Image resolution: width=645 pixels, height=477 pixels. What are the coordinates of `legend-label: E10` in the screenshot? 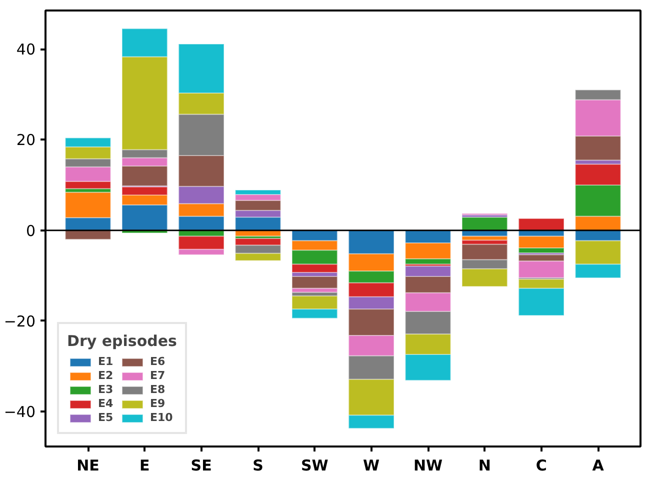 It's located at (161, 417).